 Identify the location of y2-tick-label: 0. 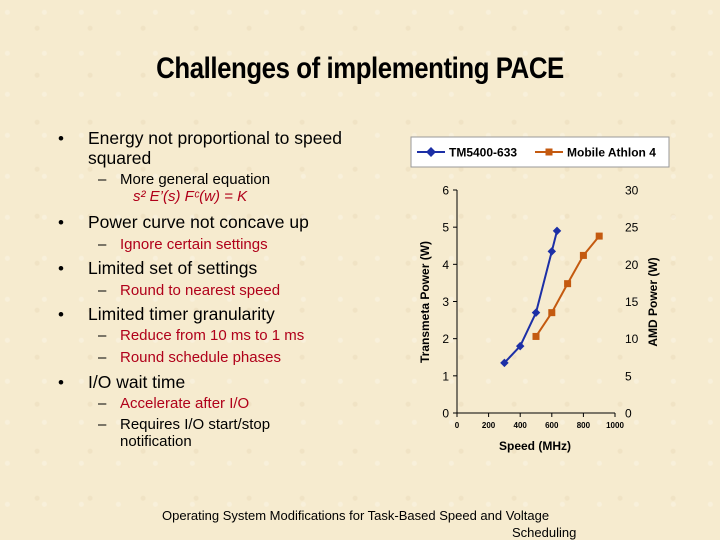
(628, 414).